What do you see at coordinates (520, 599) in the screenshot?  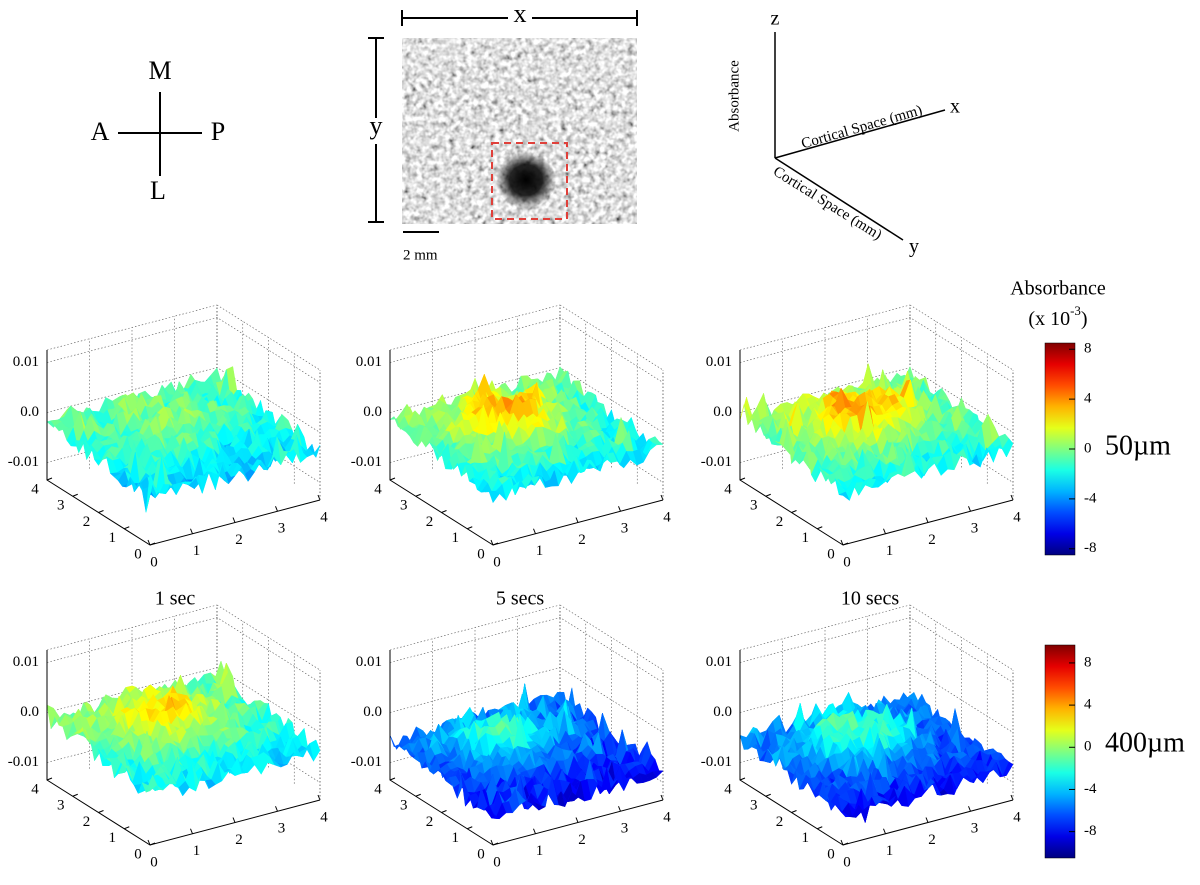 I see `time-label: 5 secs` at bounding box center [520, 599].